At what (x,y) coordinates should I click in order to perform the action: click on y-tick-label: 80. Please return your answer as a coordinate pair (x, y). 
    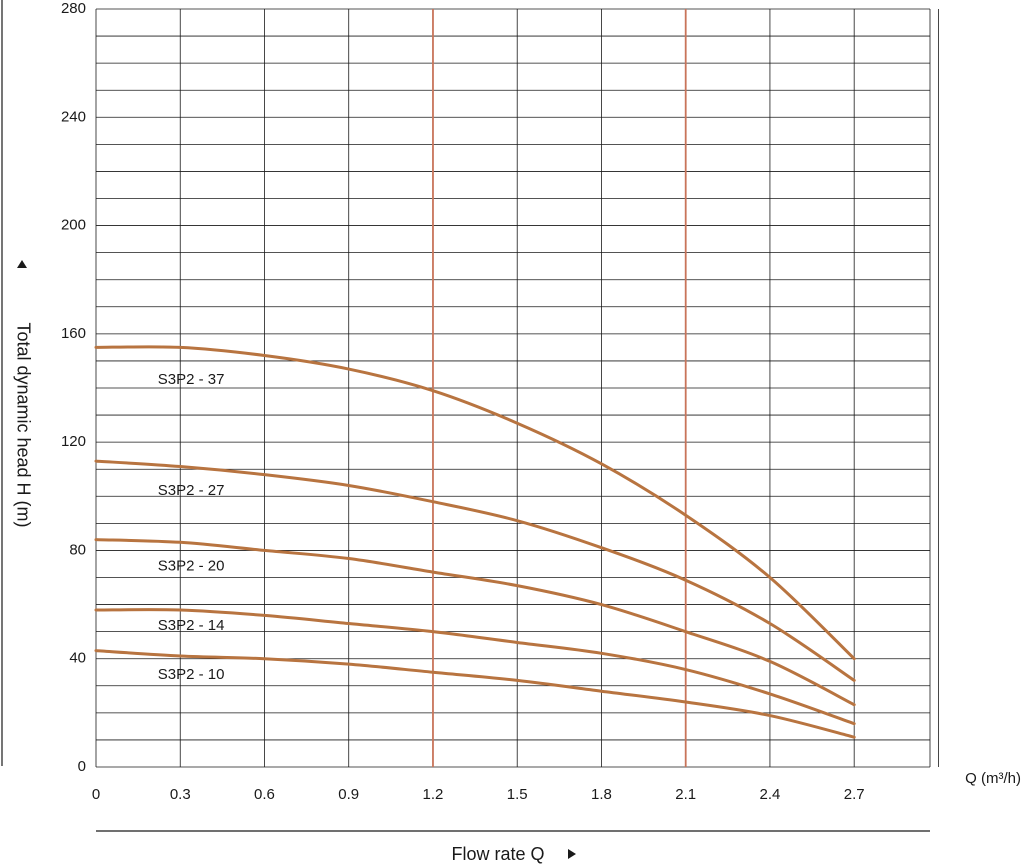
    Looking at the image, I should click on (77, 549).